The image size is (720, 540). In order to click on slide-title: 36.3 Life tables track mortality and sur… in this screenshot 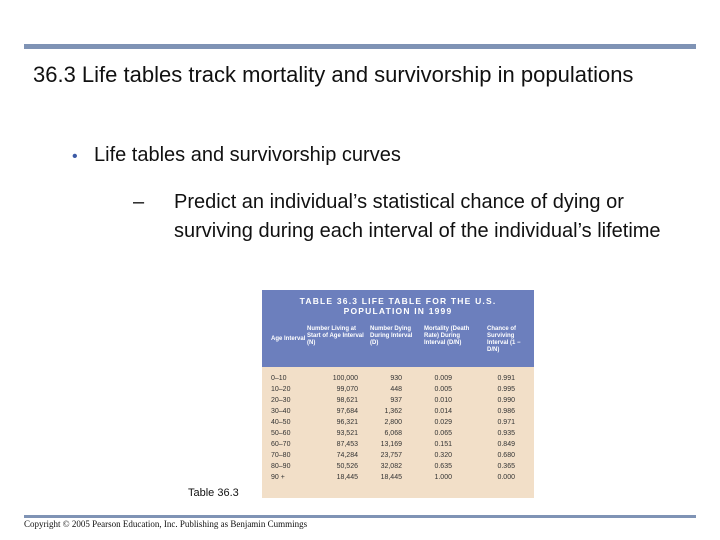, I will do `click(333, 74)`.